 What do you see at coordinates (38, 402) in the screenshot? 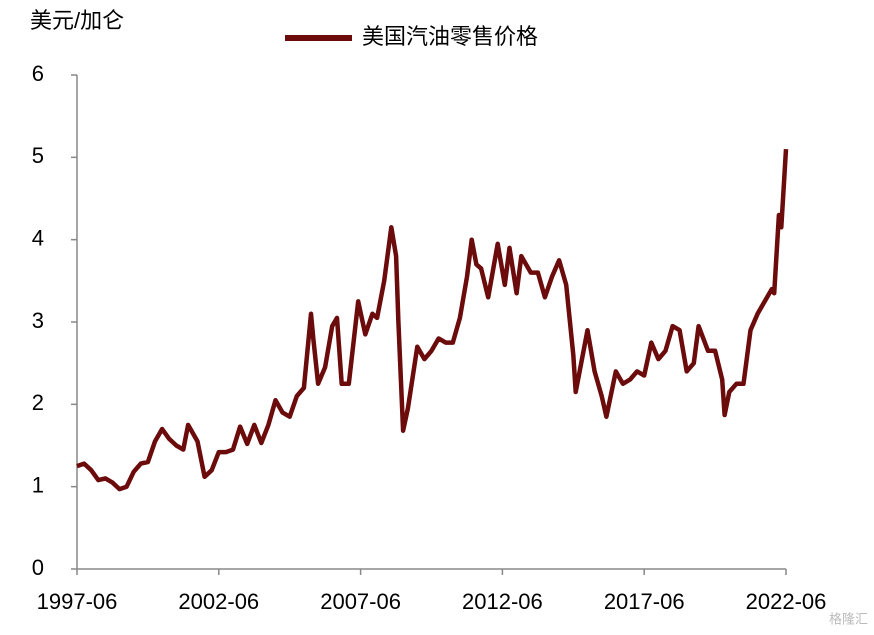
I see `y-tick-label: 2` at bounding box center [38, 402].